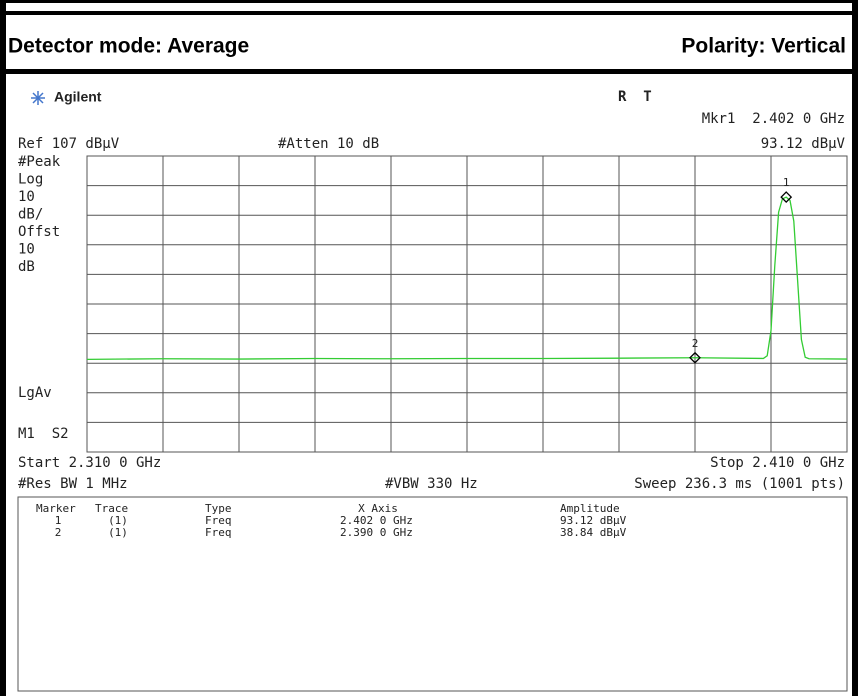  Describe the element at coordinates (128, 46) in the screenshot. I see `detector-mode: Detector mode: Average` at that location.